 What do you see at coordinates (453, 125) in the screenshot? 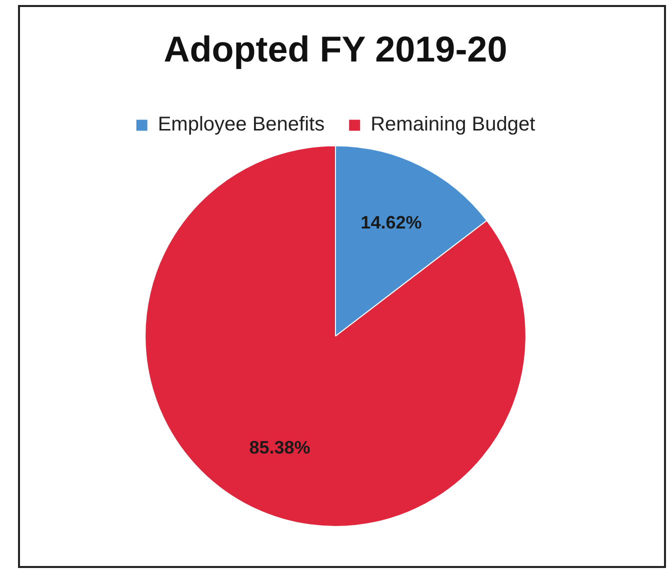
I see `legend-label: Remaining Budget` at bounding box center [453, 125].